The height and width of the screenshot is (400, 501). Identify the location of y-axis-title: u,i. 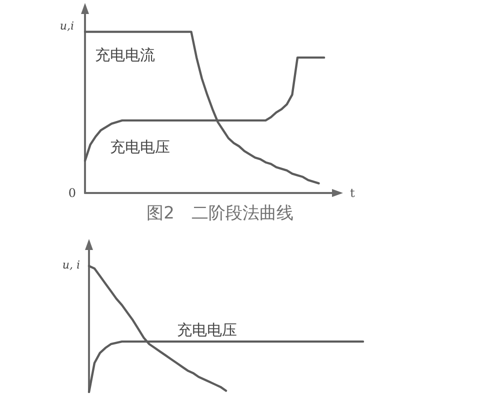
(67, 26).